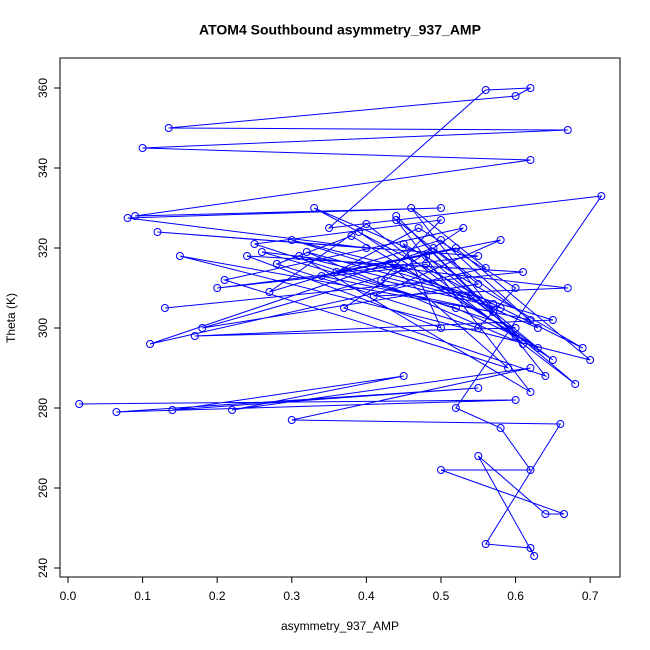  Describe the element at coordinates (441, 596) in the screenshot. I see `x-tick-label: 0.5` at that location.